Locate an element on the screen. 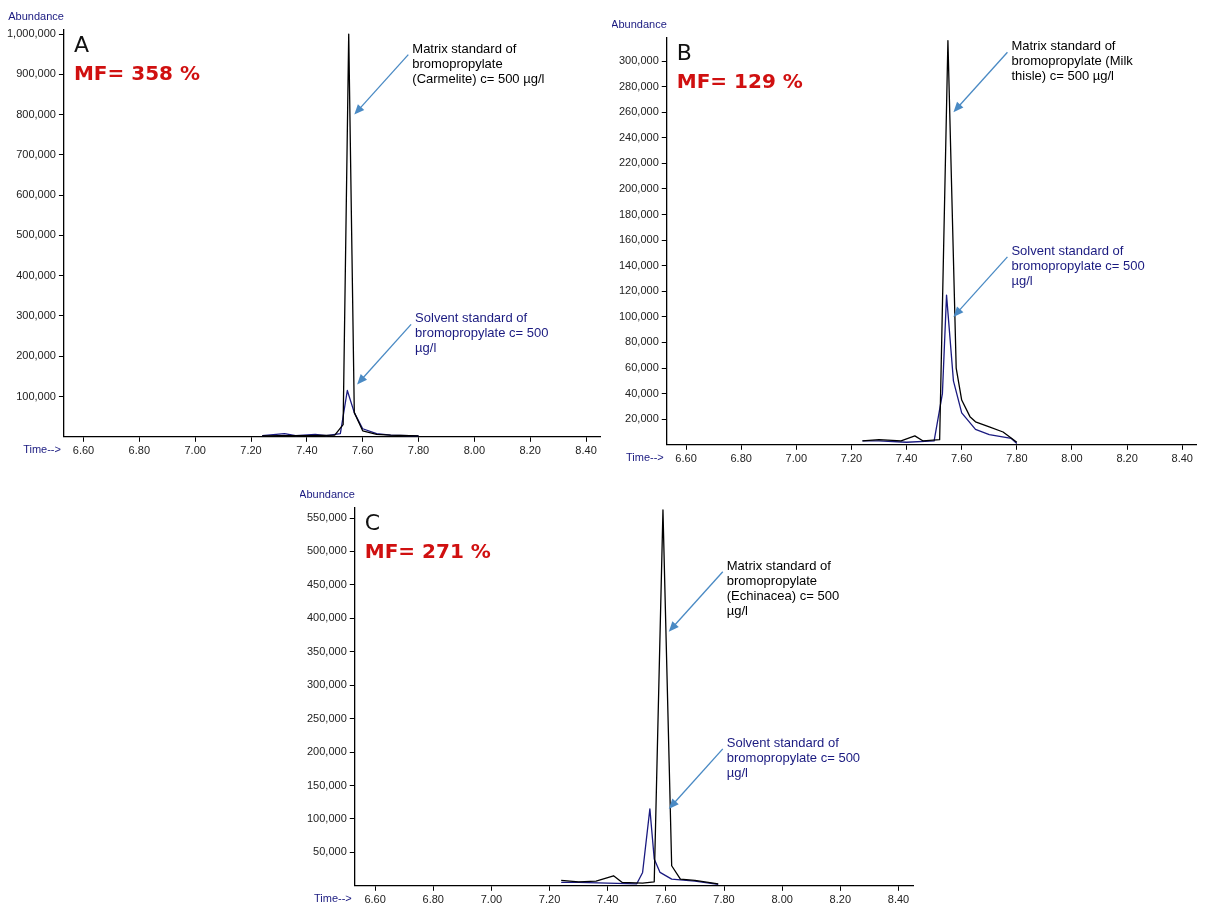  annotation: Matrix standard of bromopropylate (Carmelite) c= 500 µg/l is located at coordinates (478, 63).